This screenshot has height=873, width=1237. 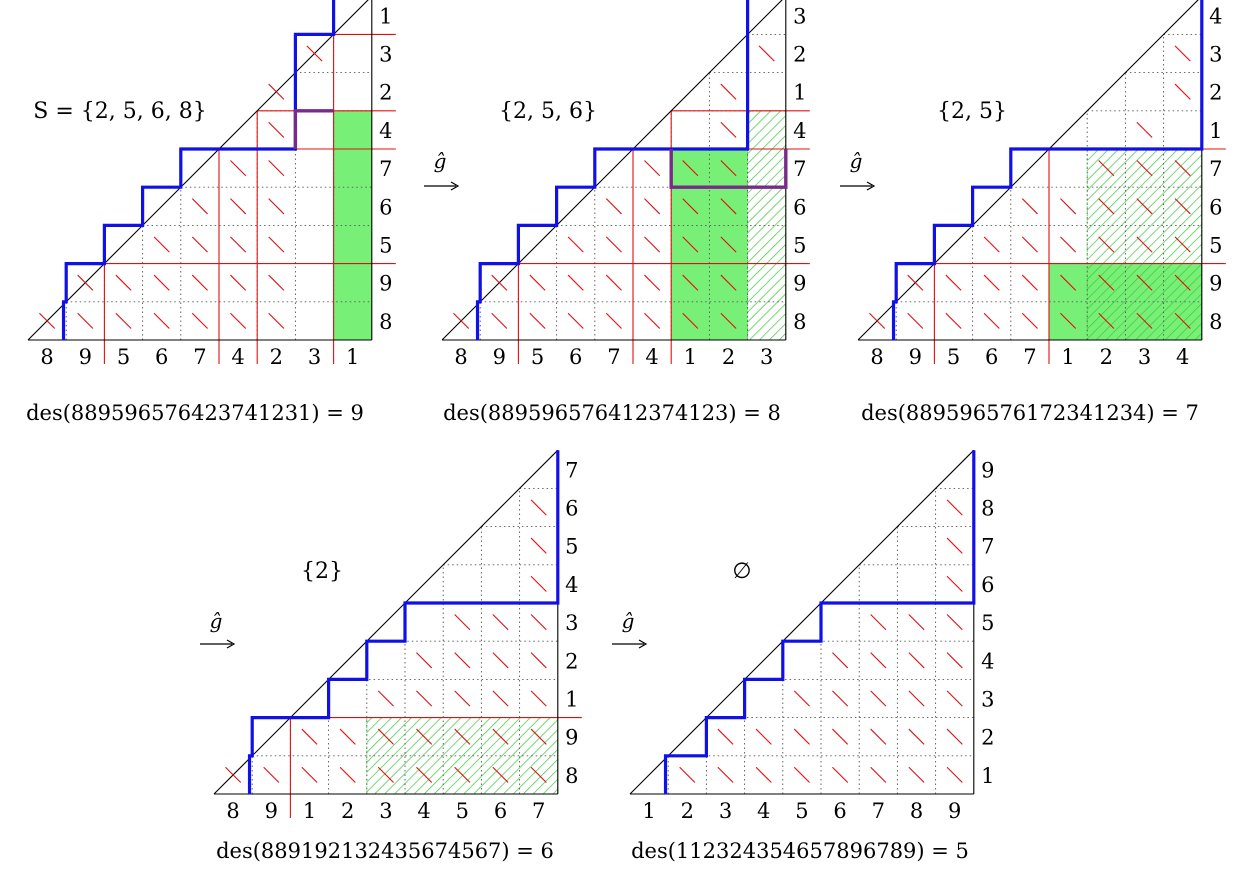 I want to click on descent-caption: des(889596576412374123) = 8, so click(x=612, y=413).